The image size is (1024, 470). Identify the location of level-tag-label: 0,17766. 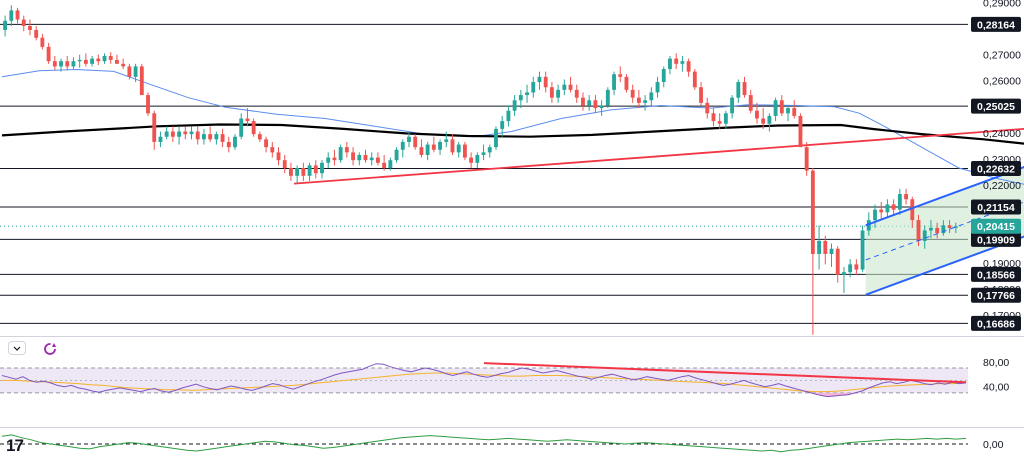
(996, 296).